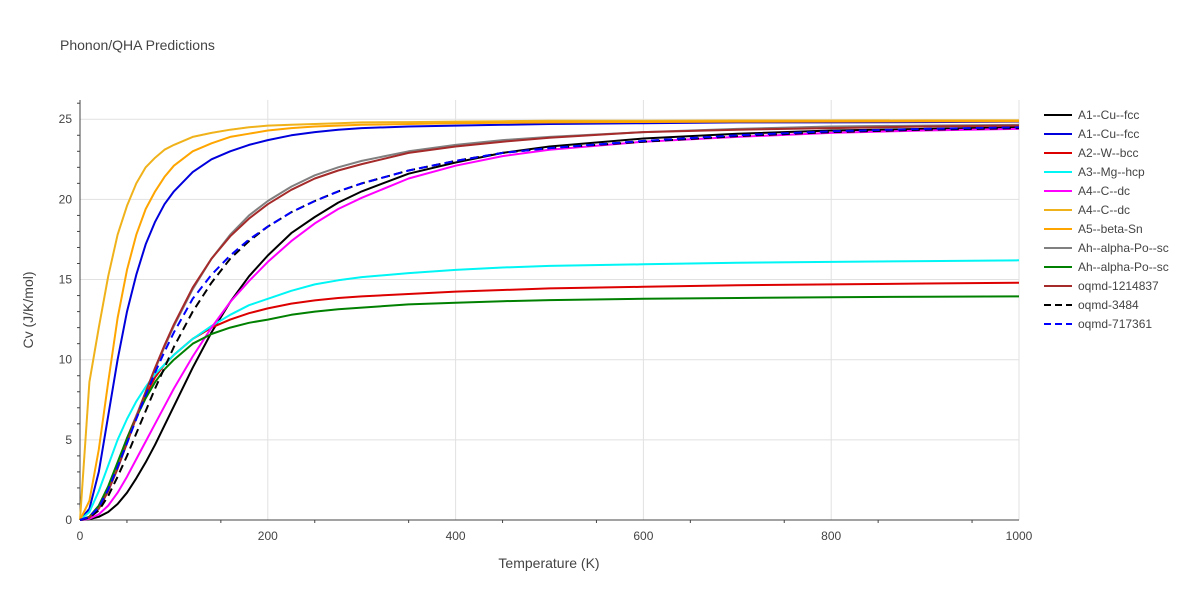 This screenshot has height=600, width=1200. Describe the element at coordinates (28, 310) in the screenshot. I see `y-axis-title: Cv (J/K/mol)` at that location.